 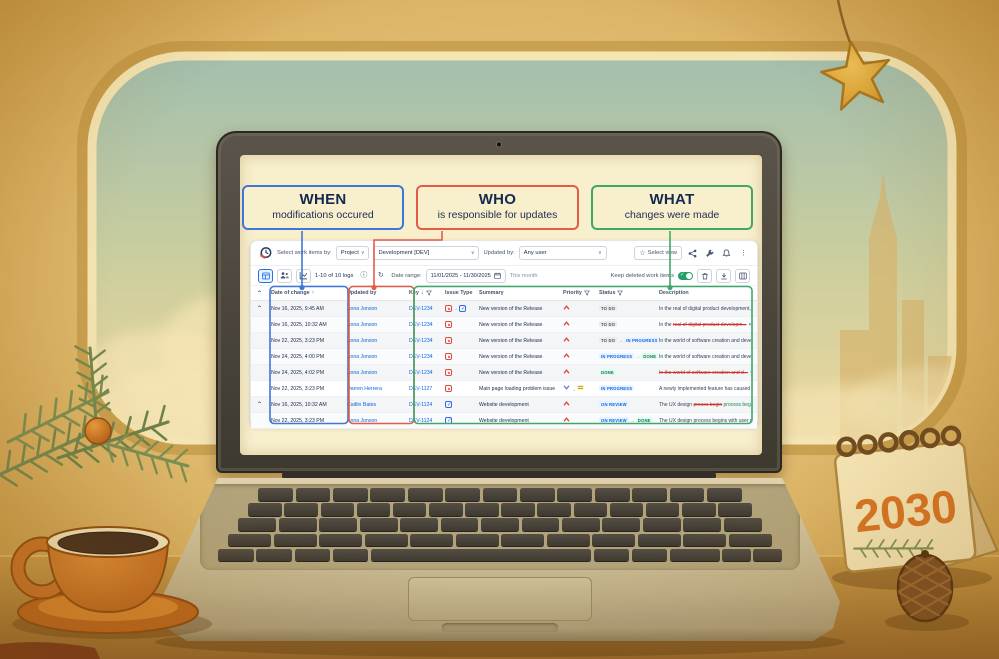 What do you see at coordinates (586, 293) in the screenshot?
I see `filter-icon` at bounding box center [586, 293].